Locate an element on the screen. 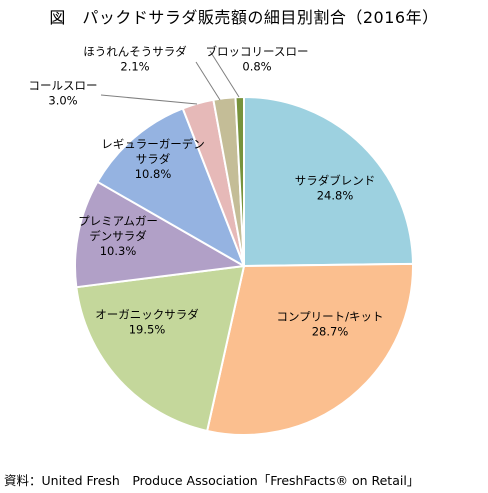 The height and width of the screenshot is (493, 488). slice-name-label: ブロッコリースロー is located at coordinates (257, 51).